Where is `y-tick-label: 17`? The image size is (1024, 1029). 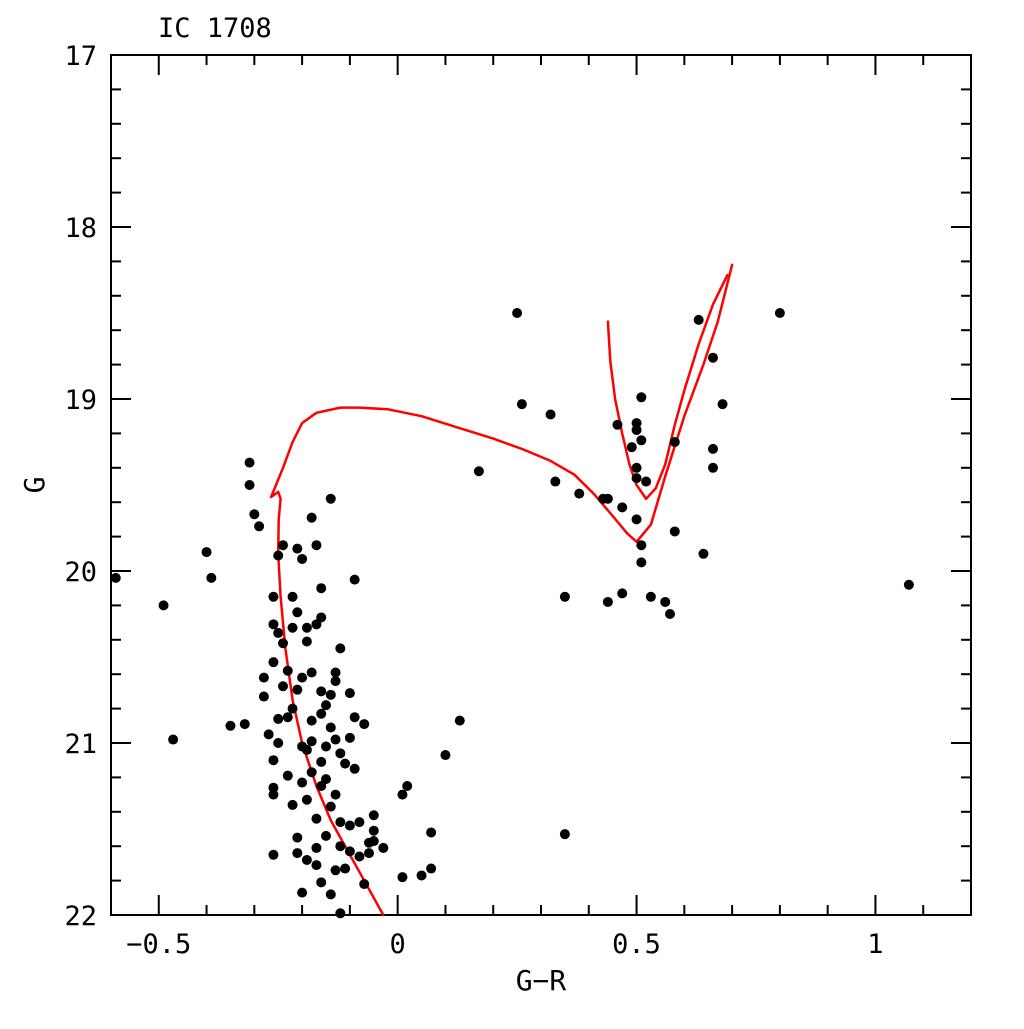 y-tick-label: 17 is located at coordinates (80, 56).